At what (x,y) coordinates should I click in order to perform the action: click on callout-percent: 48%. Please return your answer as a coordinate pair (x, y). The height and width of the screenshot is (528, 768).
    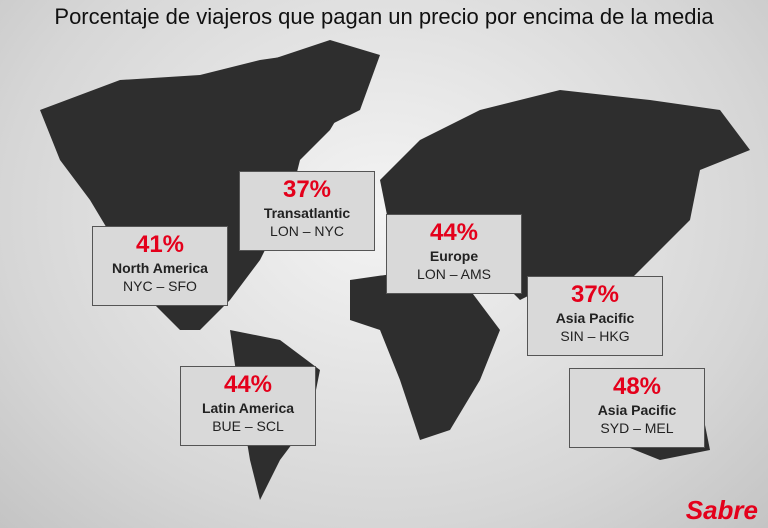
    Looking at the image, I should click on (637, 386).